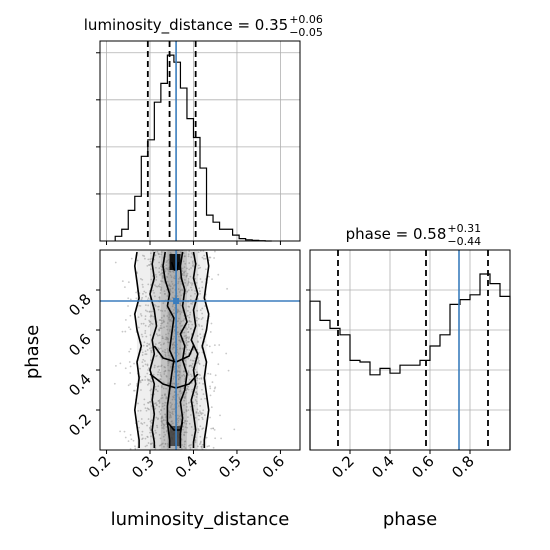  Describe the element at coordinates (464, 241) in the screenshot. I see `phase-title-lower-error: −0.44` at that location.